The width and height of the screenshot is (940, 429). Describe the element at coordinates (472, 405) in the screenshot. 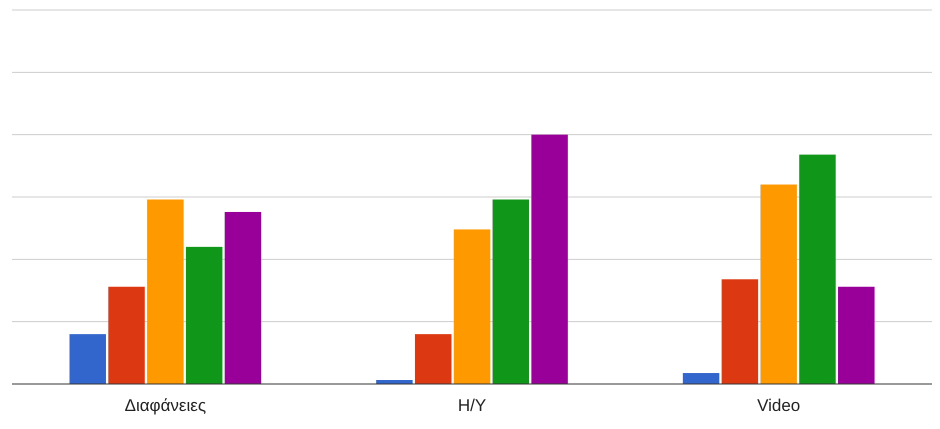

I see `x-tick-label: H/Y` at that location.